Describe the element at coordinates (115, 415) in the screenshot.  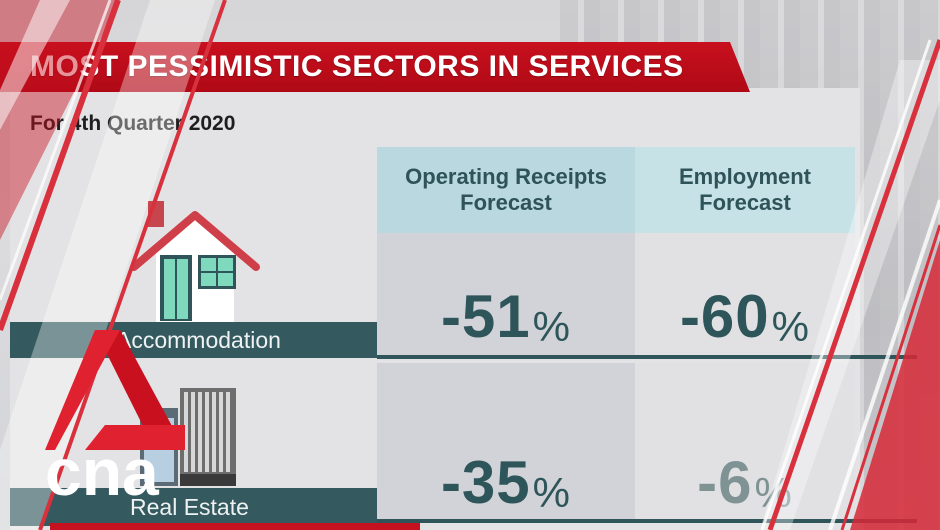
I see `cna-logo-icon: cna` at that location.